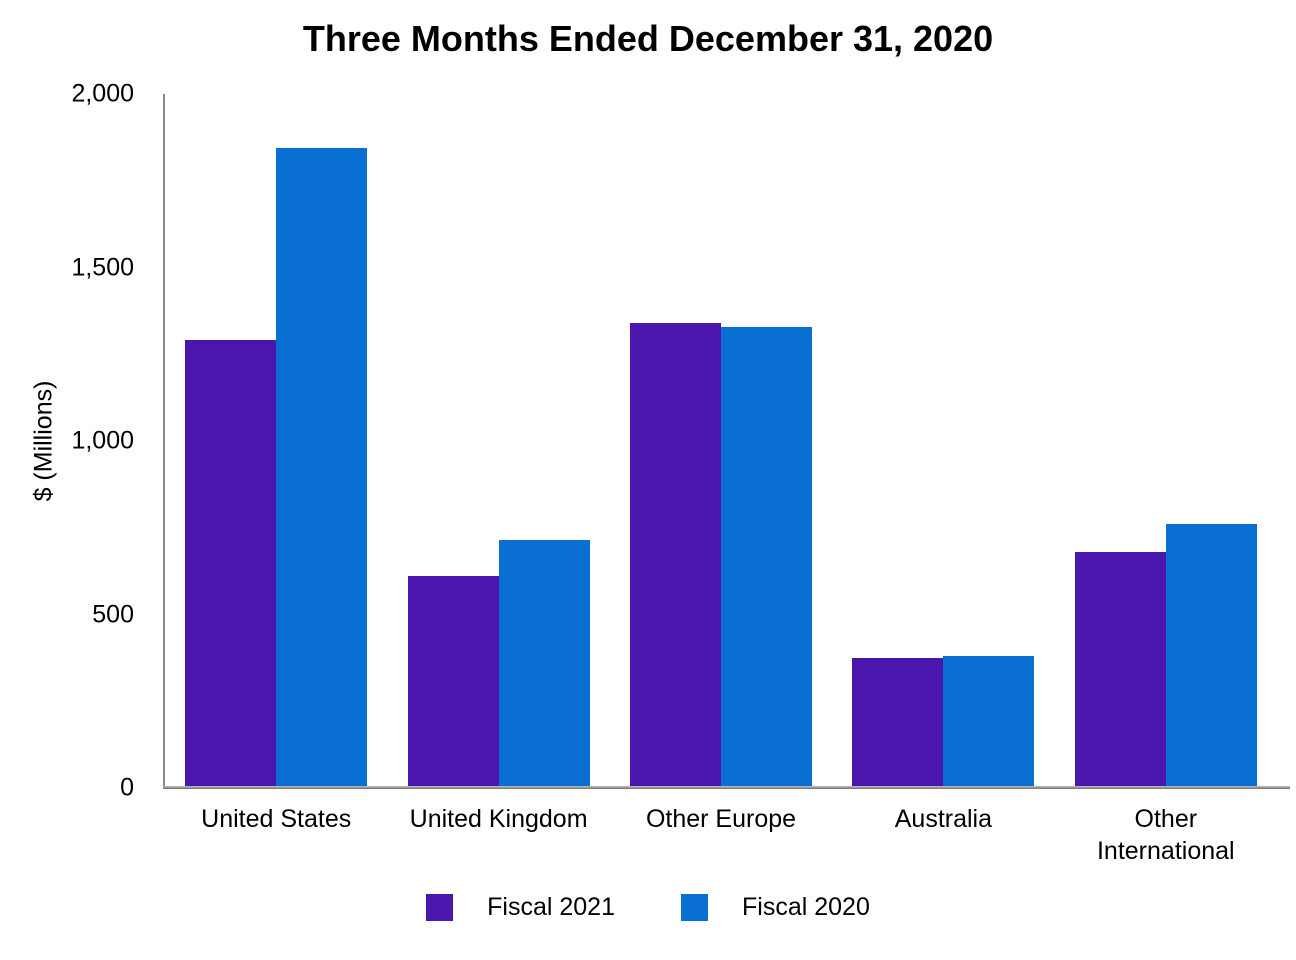  Describe the element at coordinates (551, 907) in the screenshot. I see `legend-label-fiscal-2021: Fiscal 2021` at that location.